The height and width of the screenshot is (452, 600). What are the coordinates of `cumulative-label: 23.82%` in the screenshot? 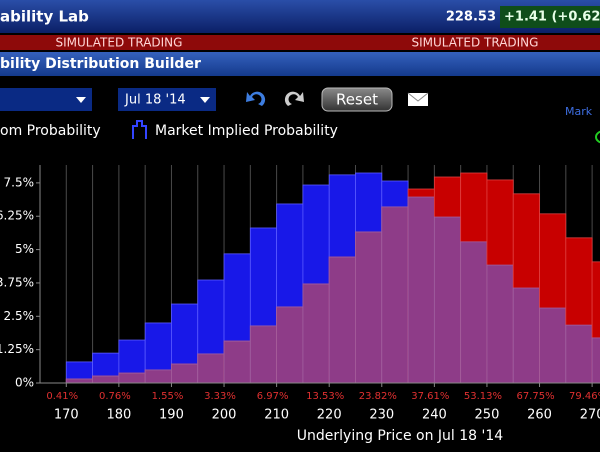 It's located at (378, 396).